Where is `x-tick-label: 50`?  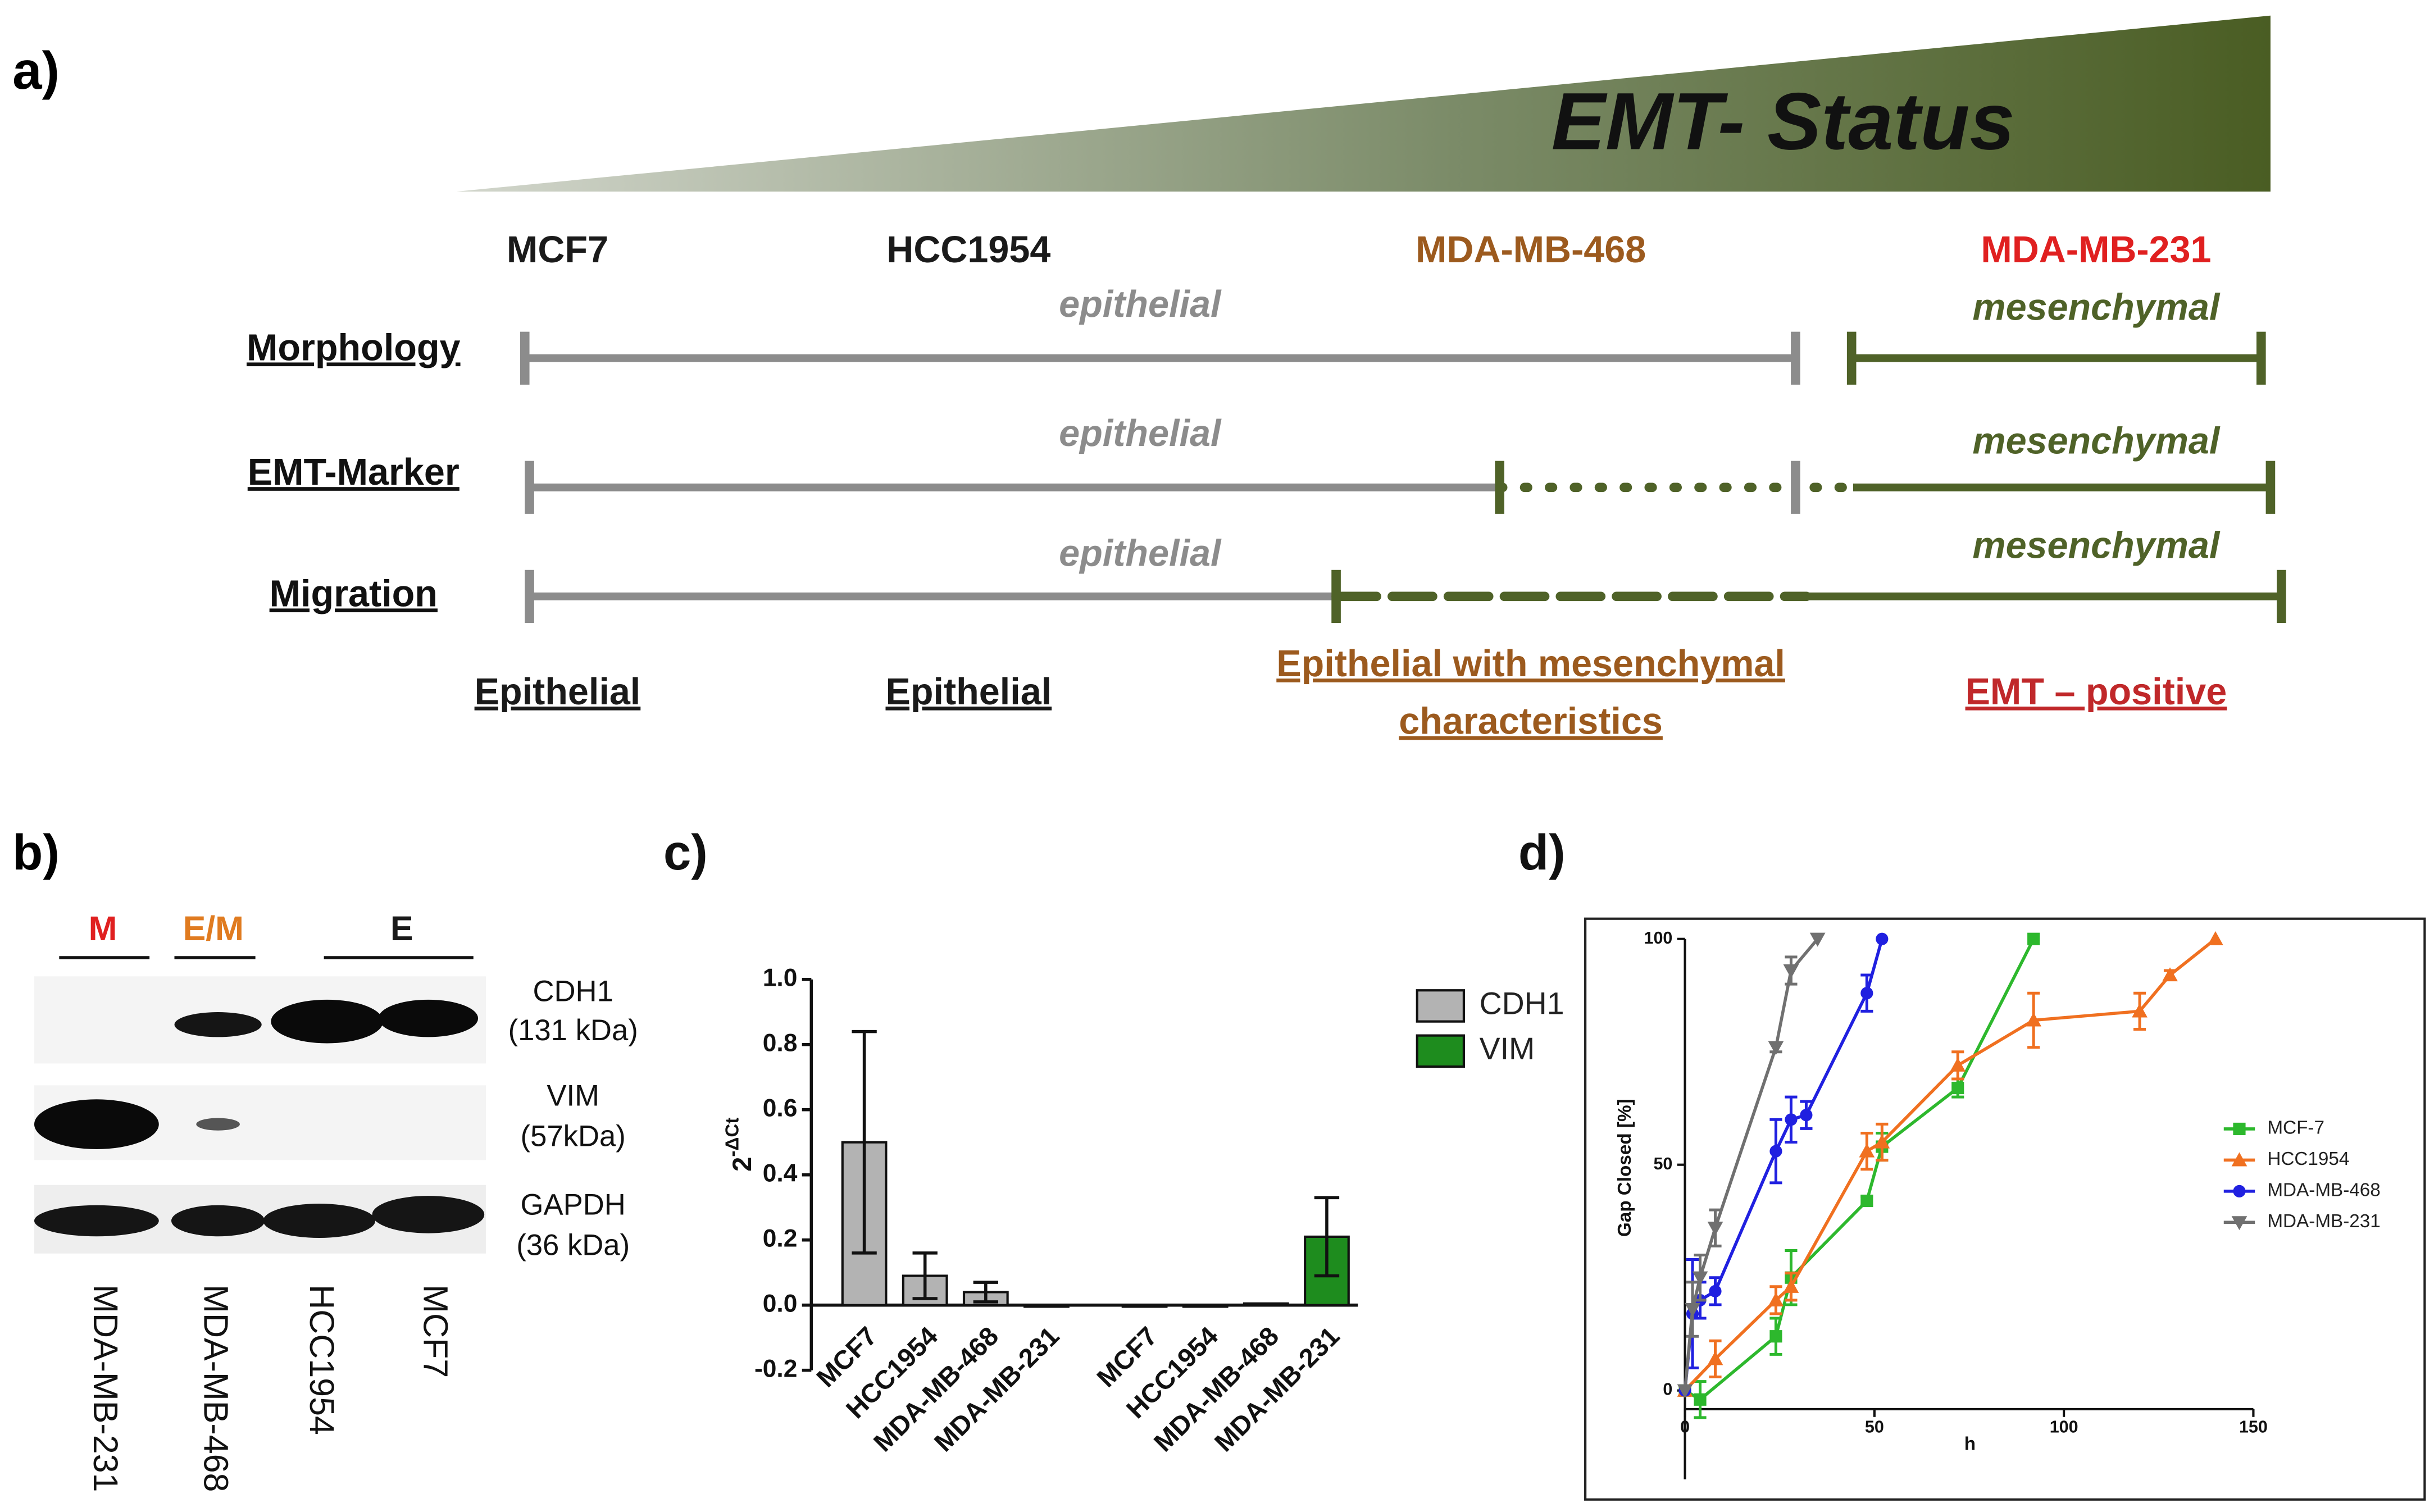
x-tick-label: 50 is located at coordinates (1874, 1426).